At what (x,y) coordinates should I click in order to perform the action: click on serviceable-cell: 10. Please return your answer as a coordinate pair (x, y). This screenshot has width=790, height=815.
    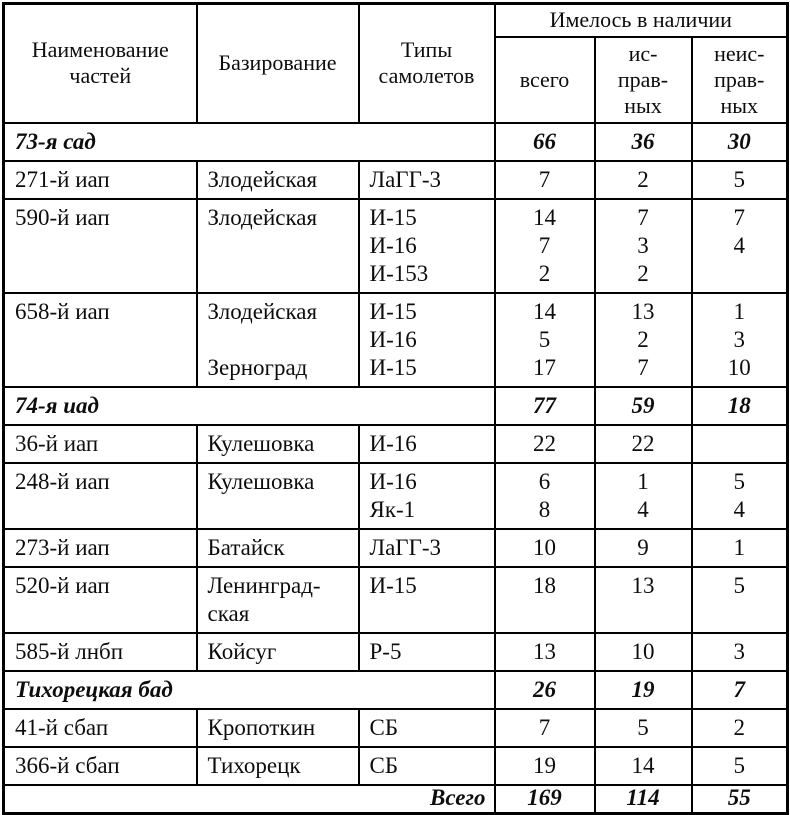
    Looking at the image, I should click on (643, 651).